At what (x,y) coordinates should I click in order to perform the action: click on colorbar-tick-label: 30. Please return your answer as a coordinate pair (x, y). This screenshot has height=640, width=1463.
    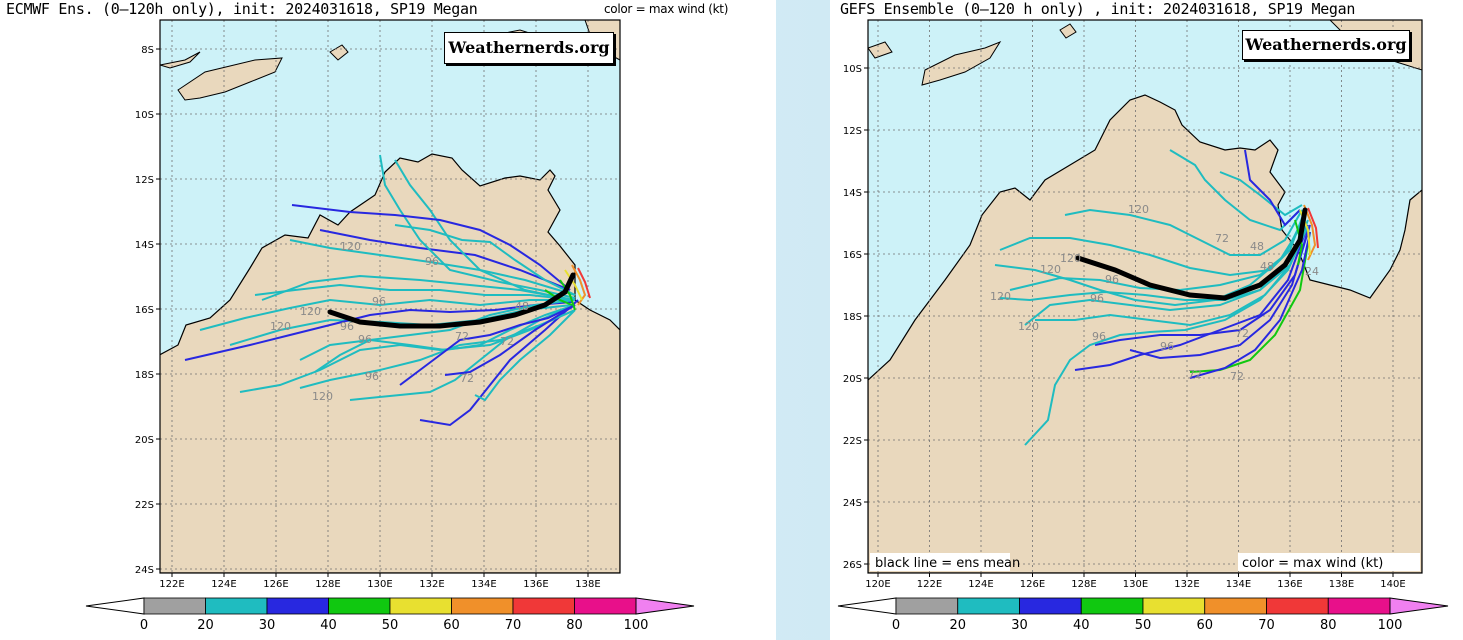
    Looking at the image, I should click on (267, 625).